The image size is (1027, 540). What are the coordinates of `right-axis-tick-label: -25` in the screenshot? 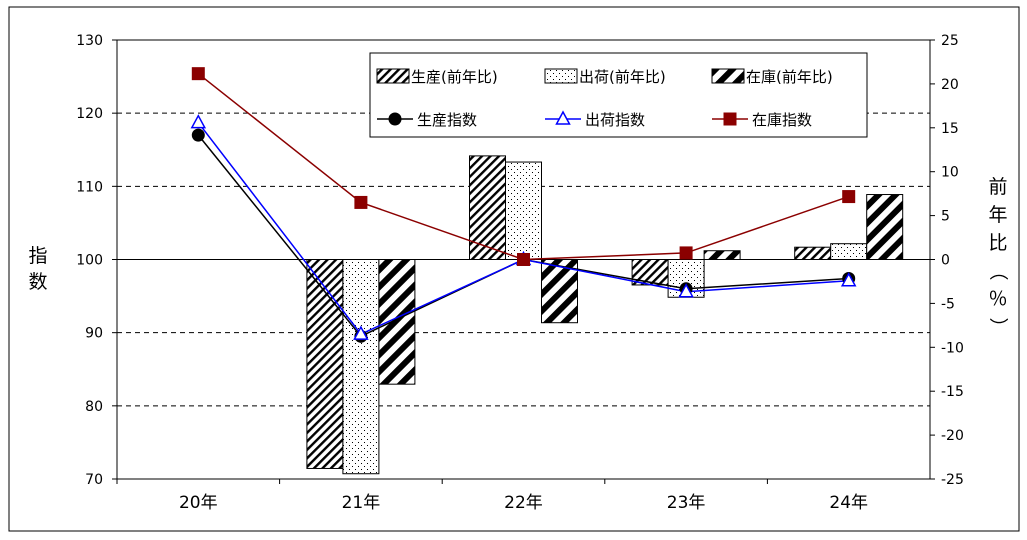 It's located at (952, 480).